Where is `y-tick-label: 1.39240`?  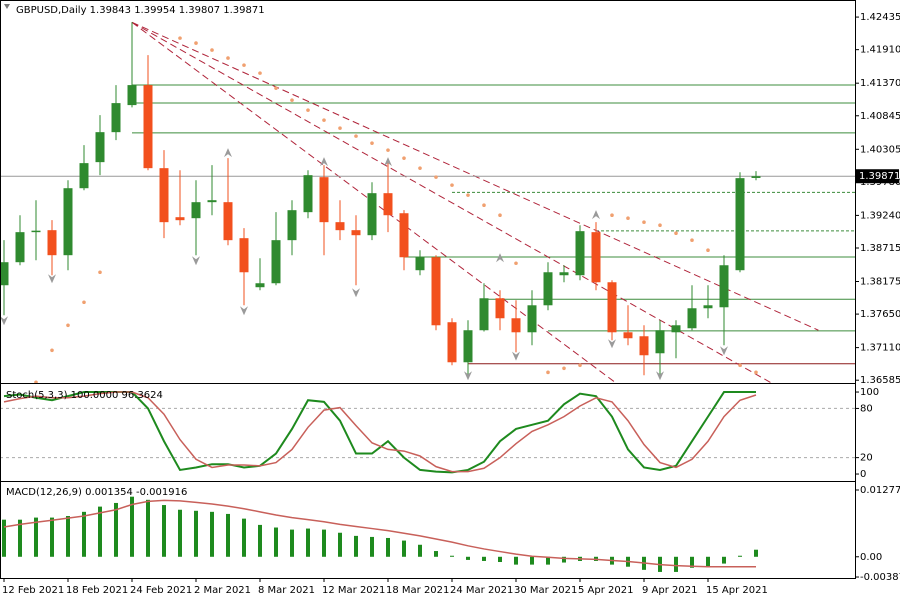
y-tick-label: 1.39240 is located at coordinates (880, 215).